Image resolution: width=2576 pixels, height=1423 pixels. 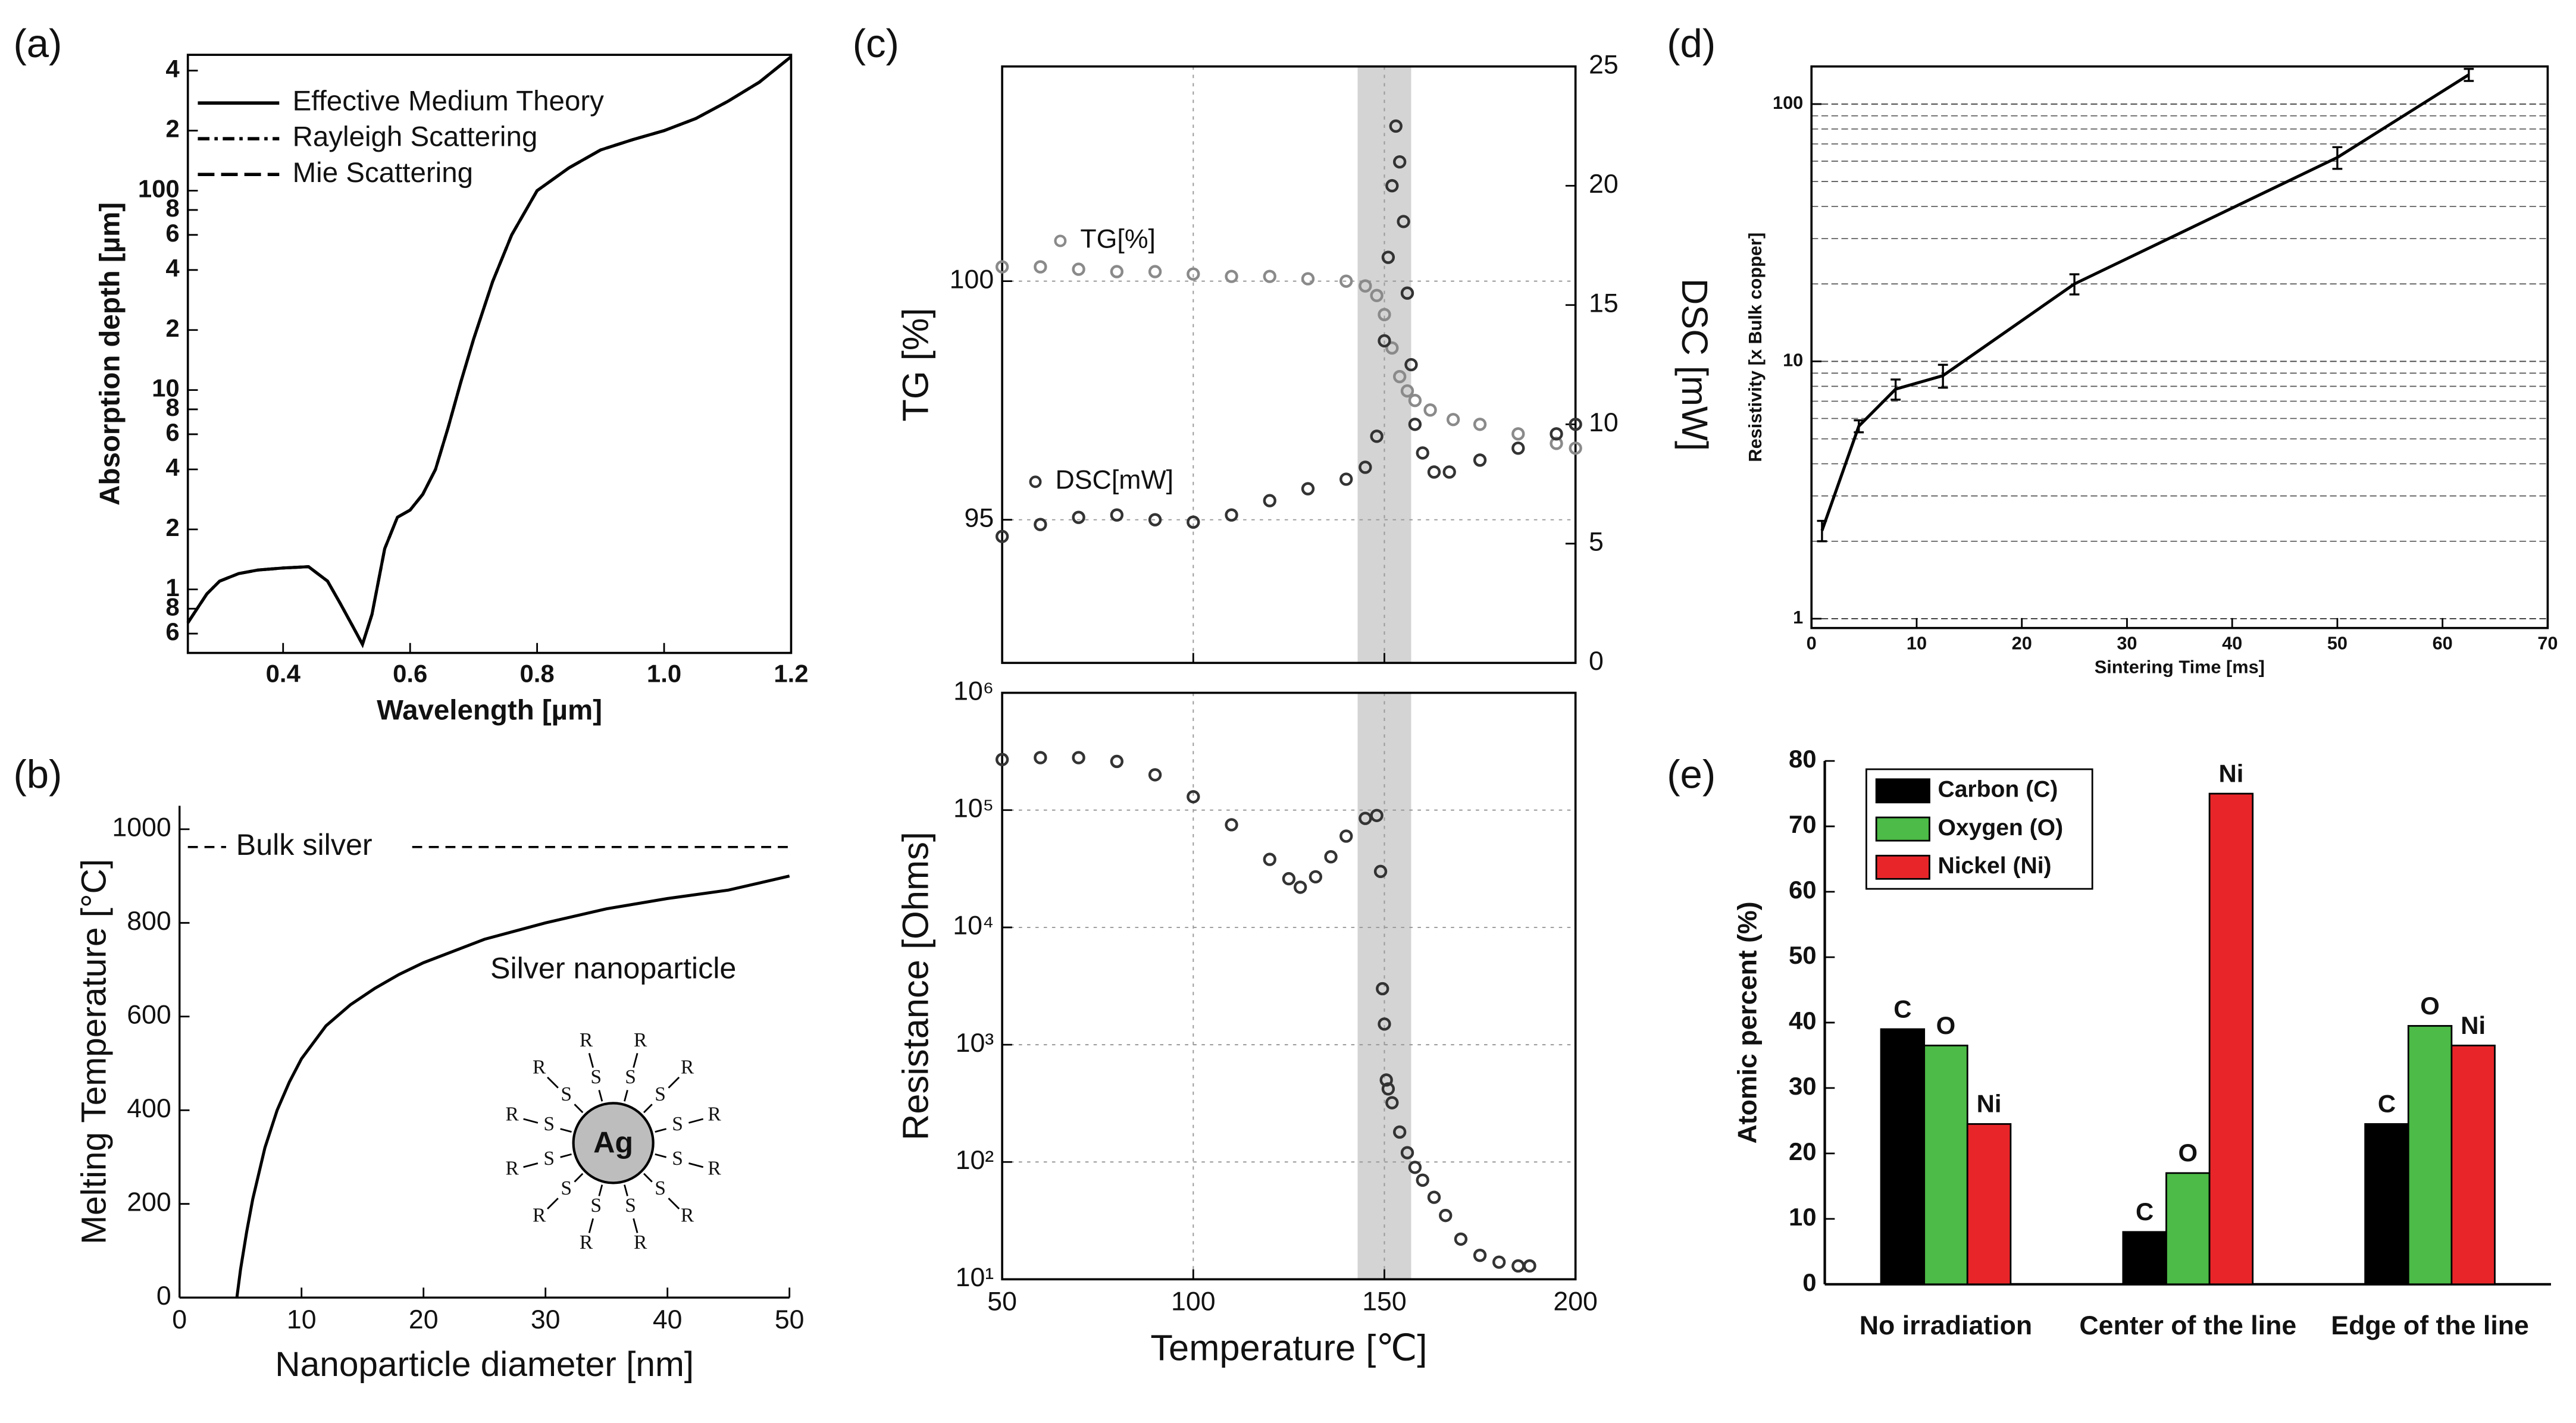 I want to click on legend-swatch, so click(x=1902, y=867).